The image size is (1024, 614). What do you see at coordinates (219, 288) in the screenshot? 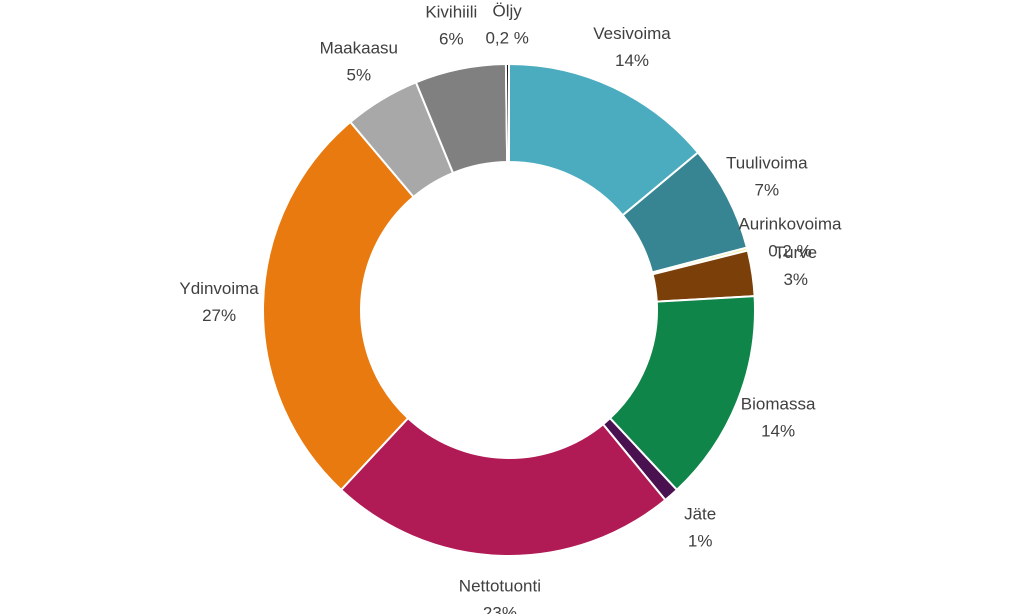
I see `slice-label: Ydinvoima` at bounding box center [219, 288].